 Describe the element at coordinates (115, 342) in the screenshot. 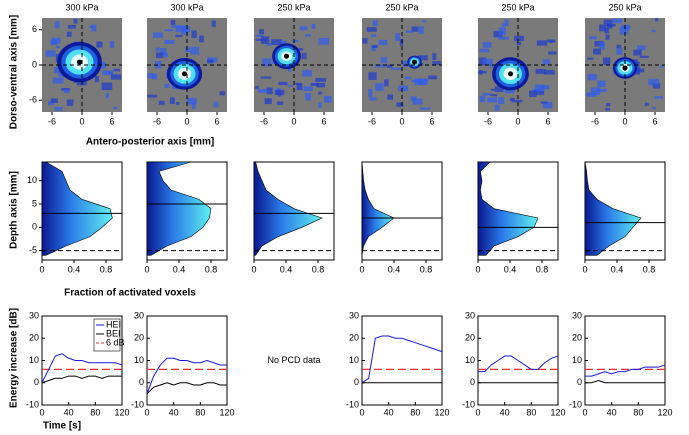

I see `legend-label: 6 dB` at that location.